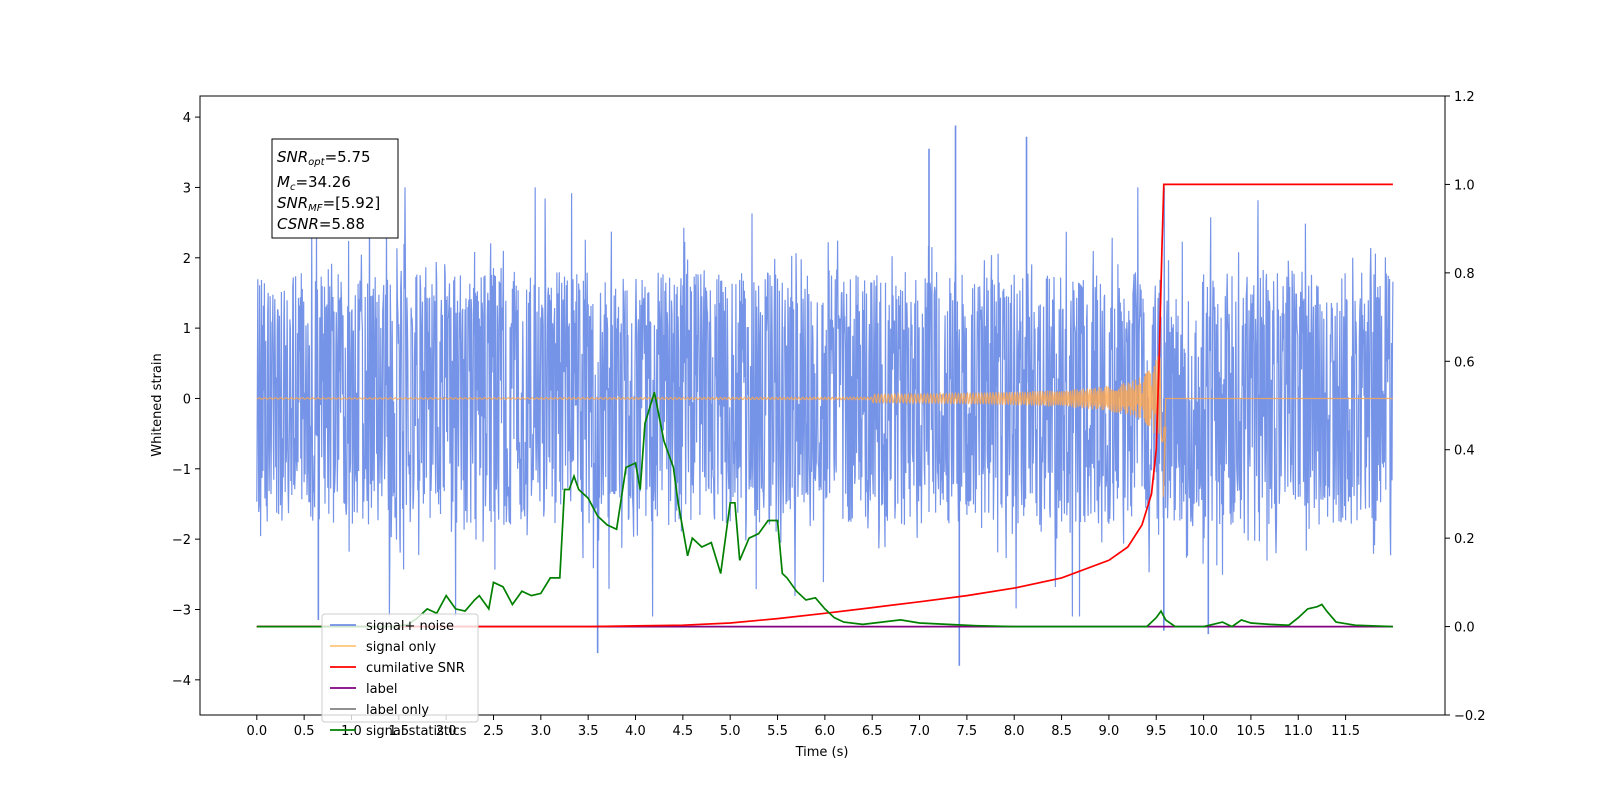 The image size is (1600, 800). I want to click on y-tick-label: −3, so click(181, 610).